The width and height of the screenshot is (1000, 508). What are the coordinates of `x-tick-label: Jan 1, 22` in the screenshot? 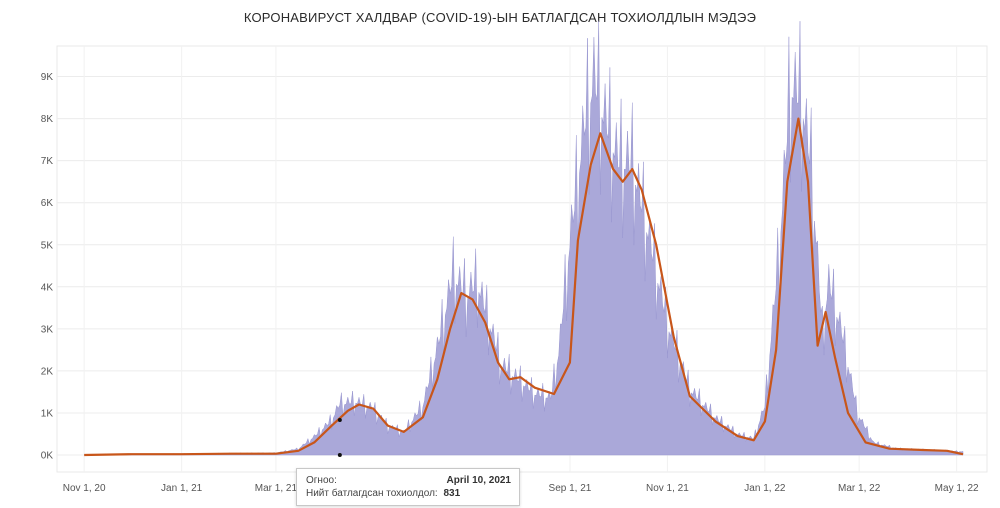 It's located at (765, 488).